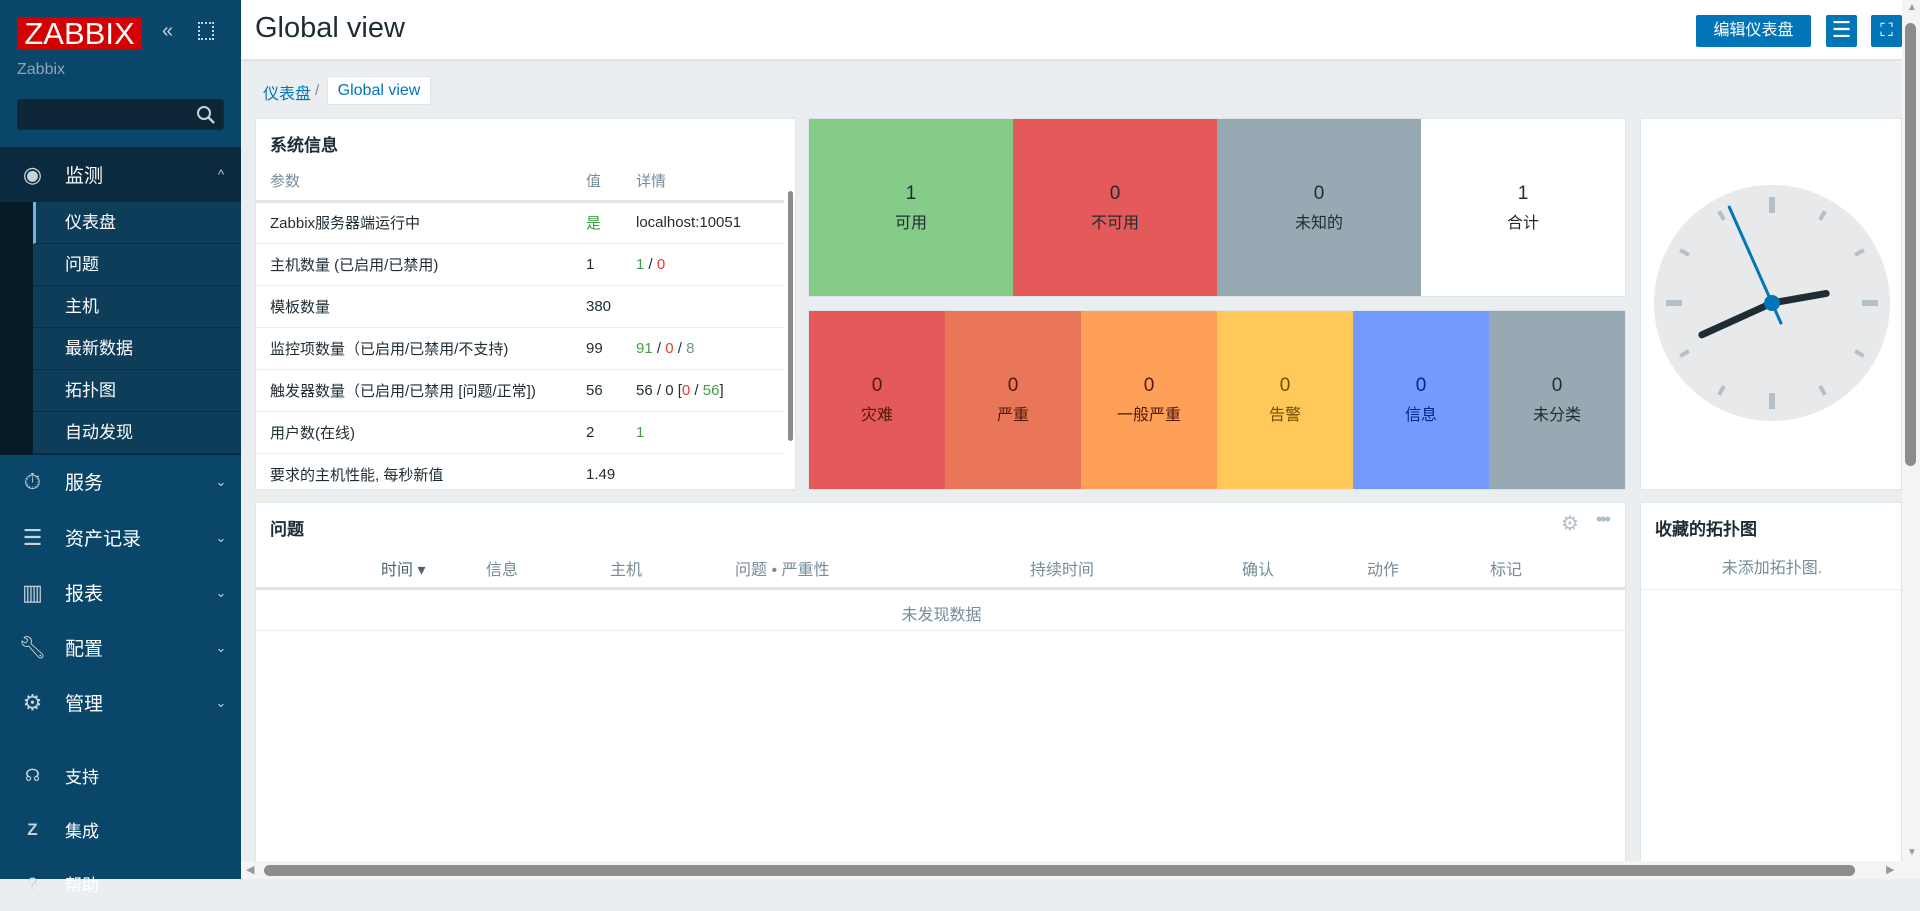 This screenshot has height=911, width=1920. What do you see at coordinates (1114, 223) in the screenshot?
I see `label: 不可用` at bounding box center [1114, 223].